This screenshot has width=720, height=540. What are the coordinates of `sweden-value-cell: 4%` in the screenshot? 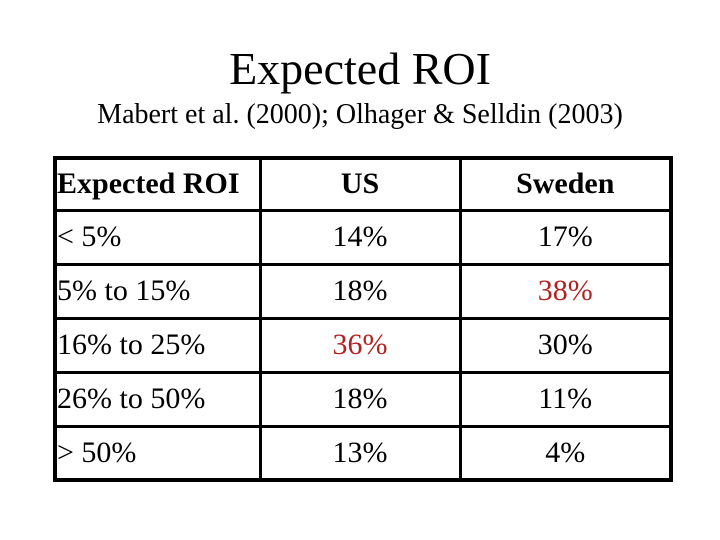 It's located at (565, 453).